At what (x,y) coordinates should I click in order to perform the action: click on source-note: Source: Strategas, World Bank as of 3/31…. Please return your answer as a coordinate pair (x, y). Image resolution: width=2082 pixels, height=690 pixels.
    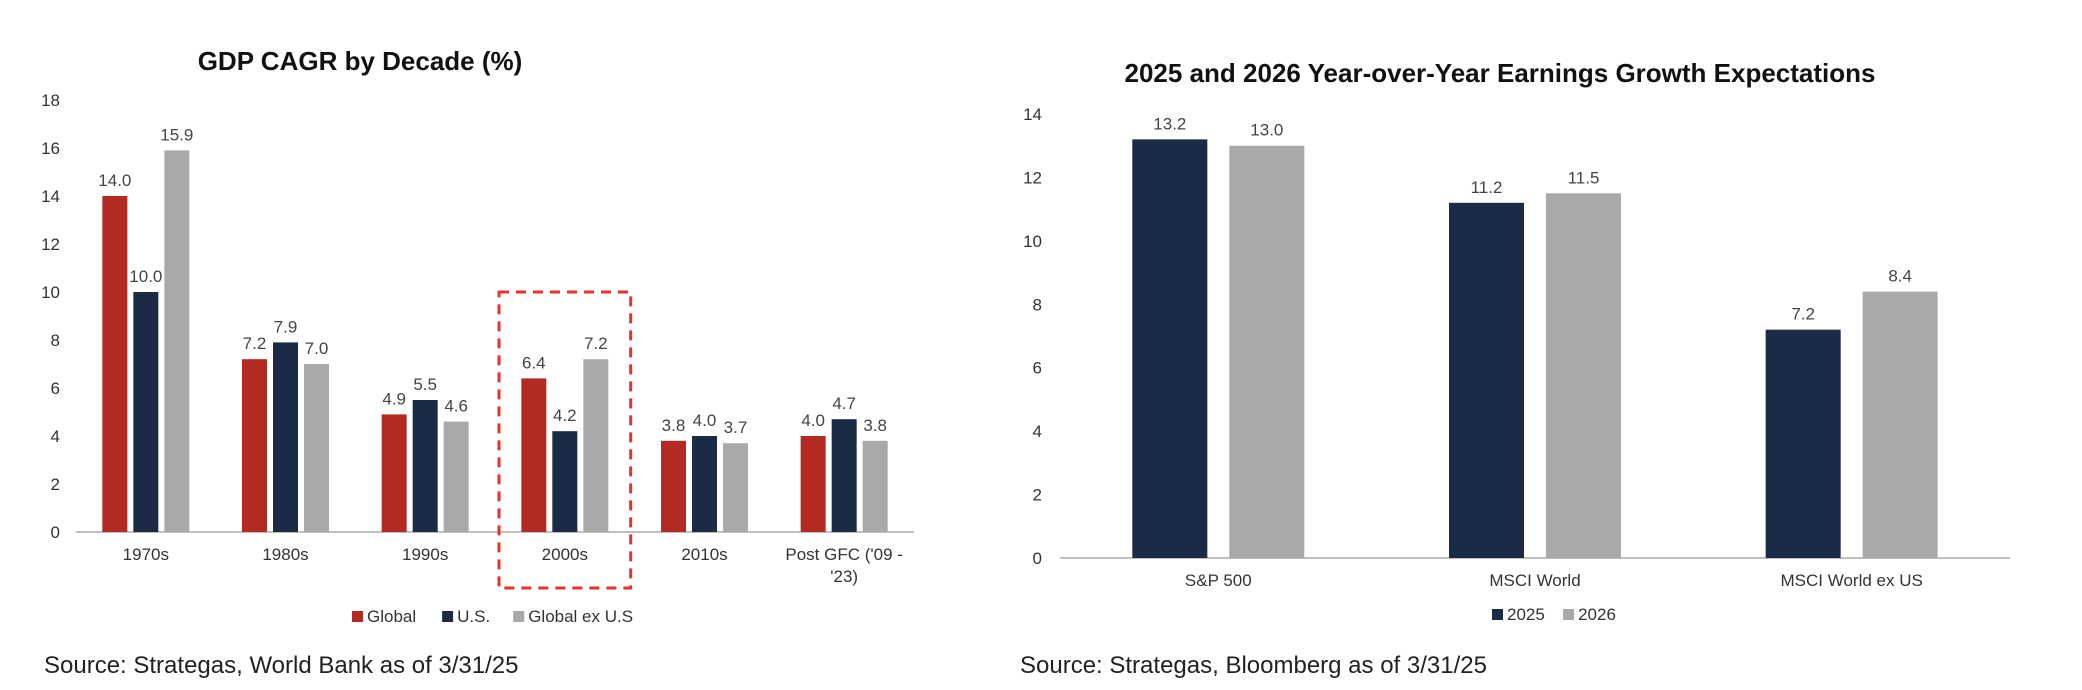
    Looking at the image, I should click on (281, 665).